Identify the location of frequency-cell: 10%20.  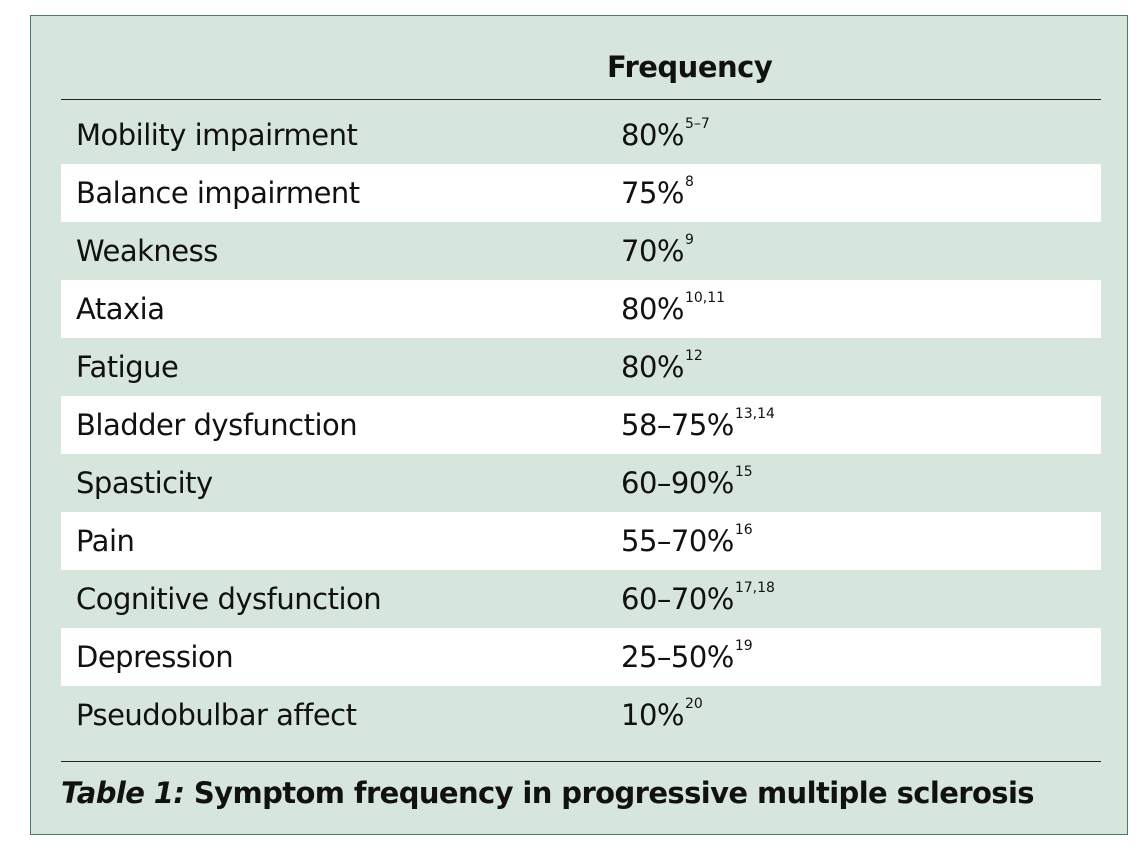
(662, 714).